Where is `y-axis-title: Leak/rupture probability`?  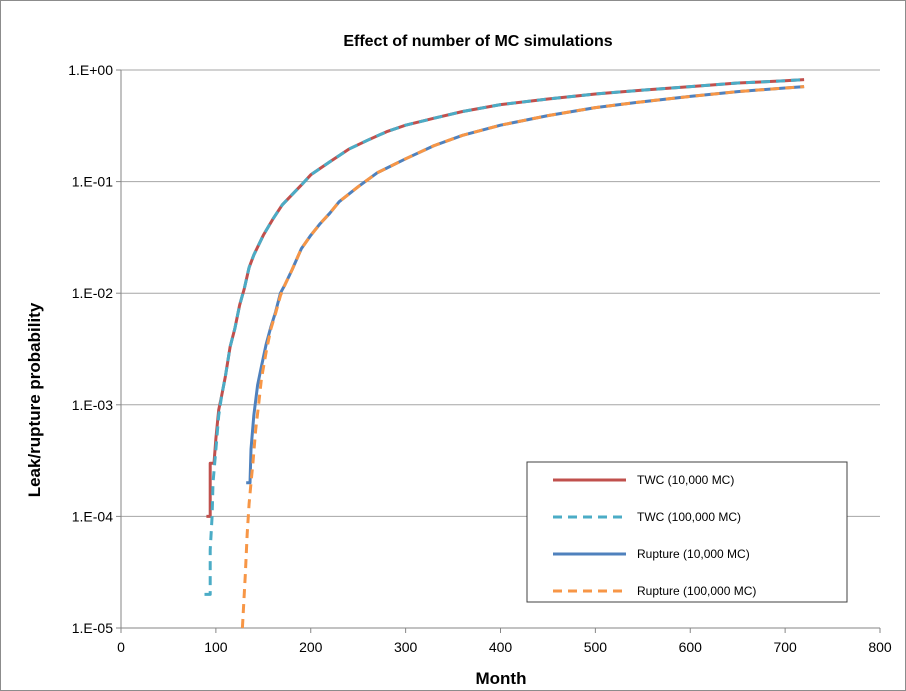
y-axis-title: Leak/rupture probability is located at coordinates (34, 399).